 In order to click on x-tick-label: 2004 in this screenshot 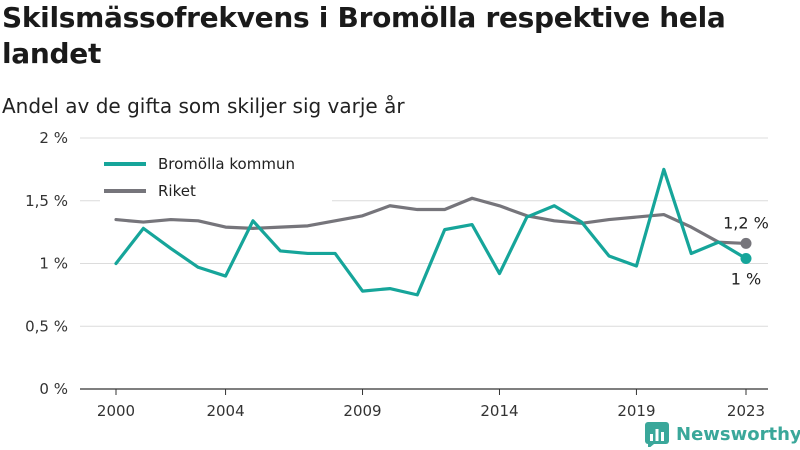, I will do `click(225, 411)`.